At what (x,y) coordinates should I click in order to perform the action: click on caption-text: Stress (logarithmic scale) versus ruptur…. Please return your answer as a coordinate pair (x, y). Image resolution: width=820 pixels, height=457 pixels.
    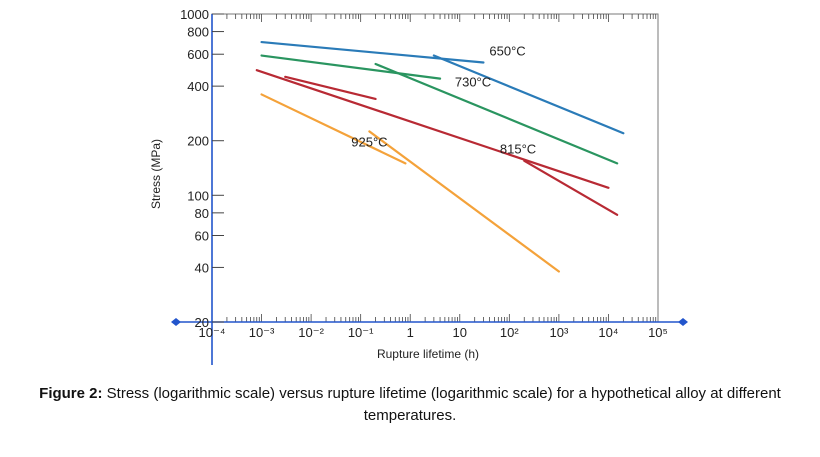
    Looking at the image, I should click on (441, 404).